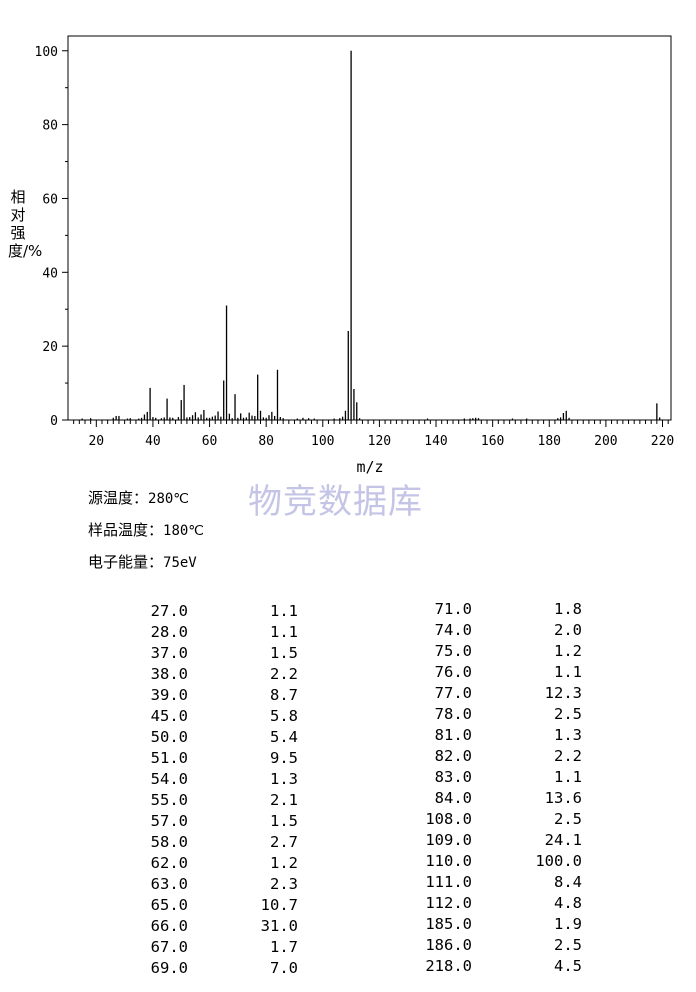 This screenshot has width=696, height=992. Describe the element at coordinates (50, 126) in the screenshot. I see `y-tick-label: 80` at that location.